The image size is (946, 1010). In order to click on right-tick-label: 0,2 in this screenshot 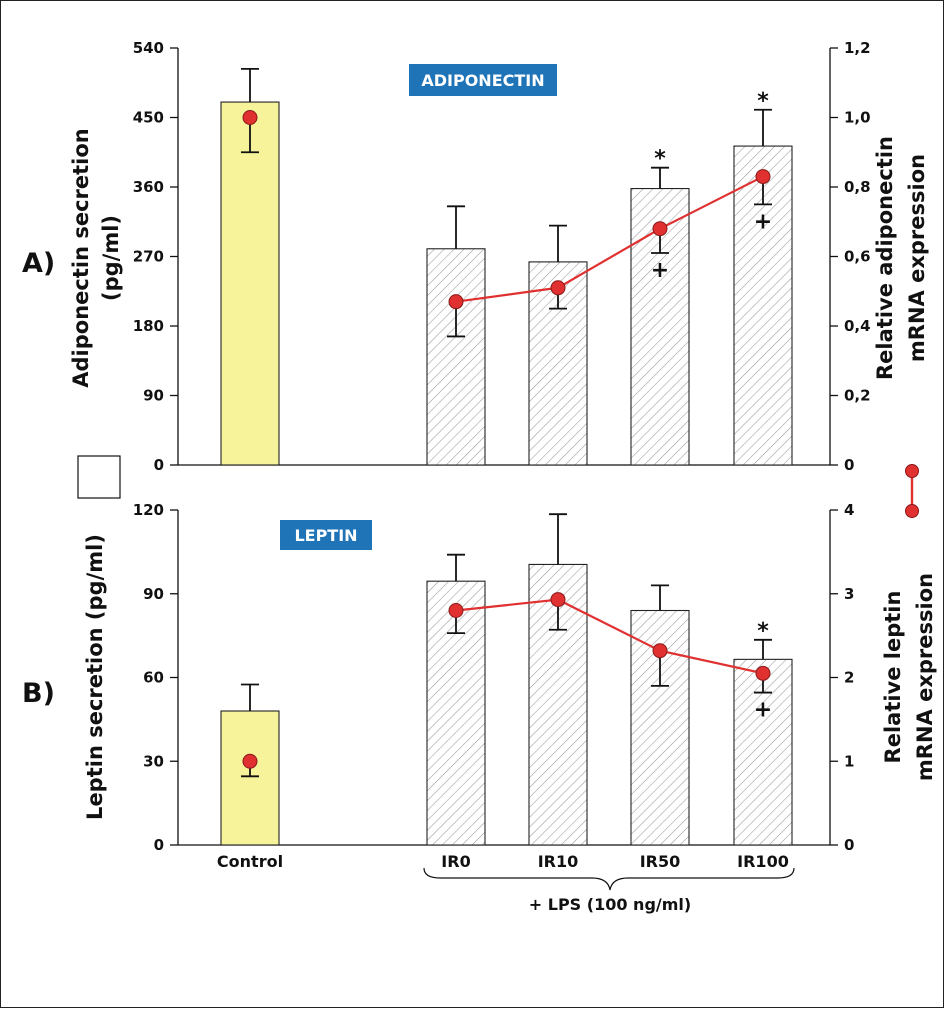, I will do `click(857, 396)`.